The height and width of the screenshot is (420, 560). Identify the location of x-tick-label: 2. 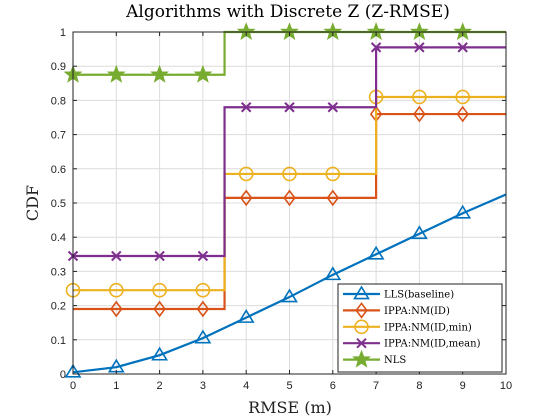
(160, 386).